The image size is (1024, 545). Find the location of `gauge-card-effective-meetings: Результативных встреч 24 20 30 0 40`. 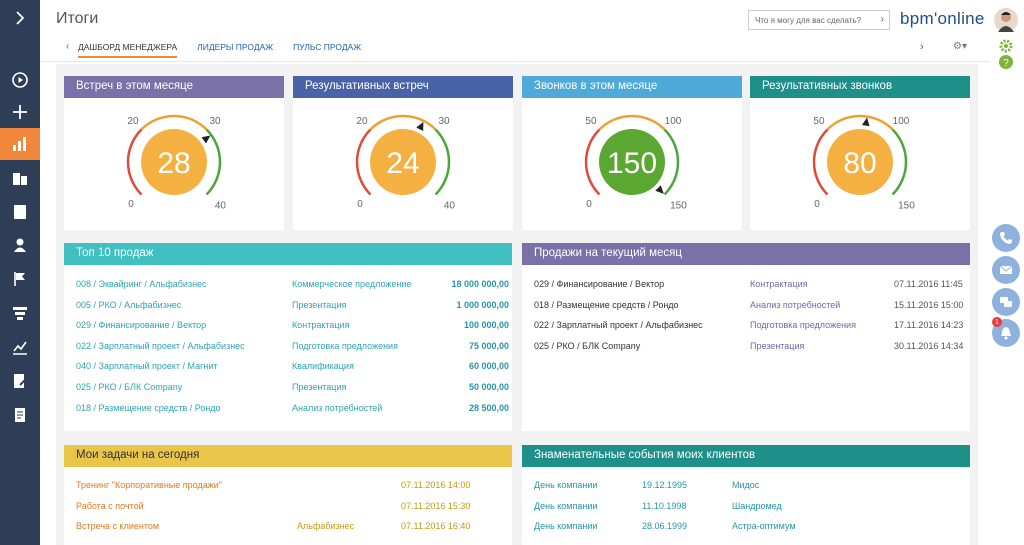

gauge-card-effective-meetings: Результативных встреч 24 20 30 0 40 is located at coordinates (403, 153).